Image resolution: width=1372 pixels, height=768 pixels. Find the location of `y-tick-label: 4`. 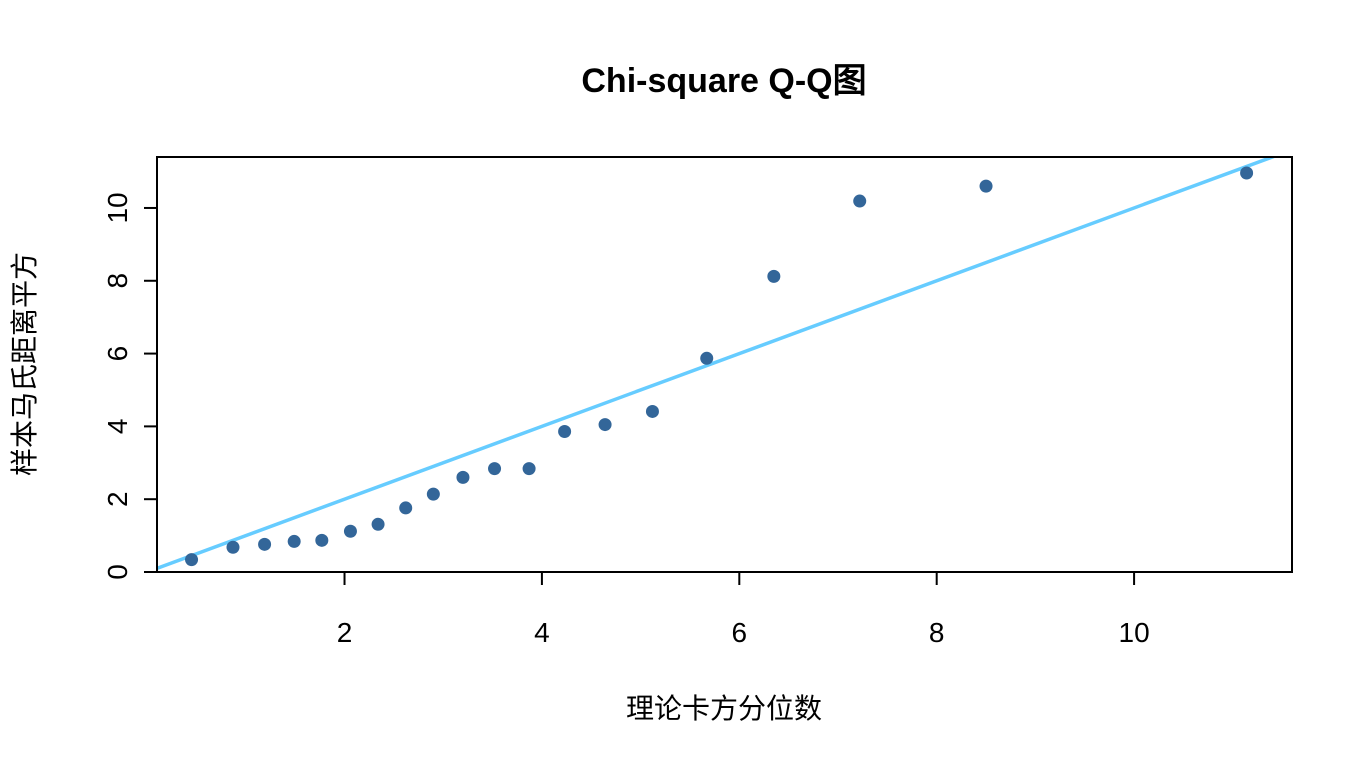

y-tick-label: 4 is located at coordinates (117, 427).